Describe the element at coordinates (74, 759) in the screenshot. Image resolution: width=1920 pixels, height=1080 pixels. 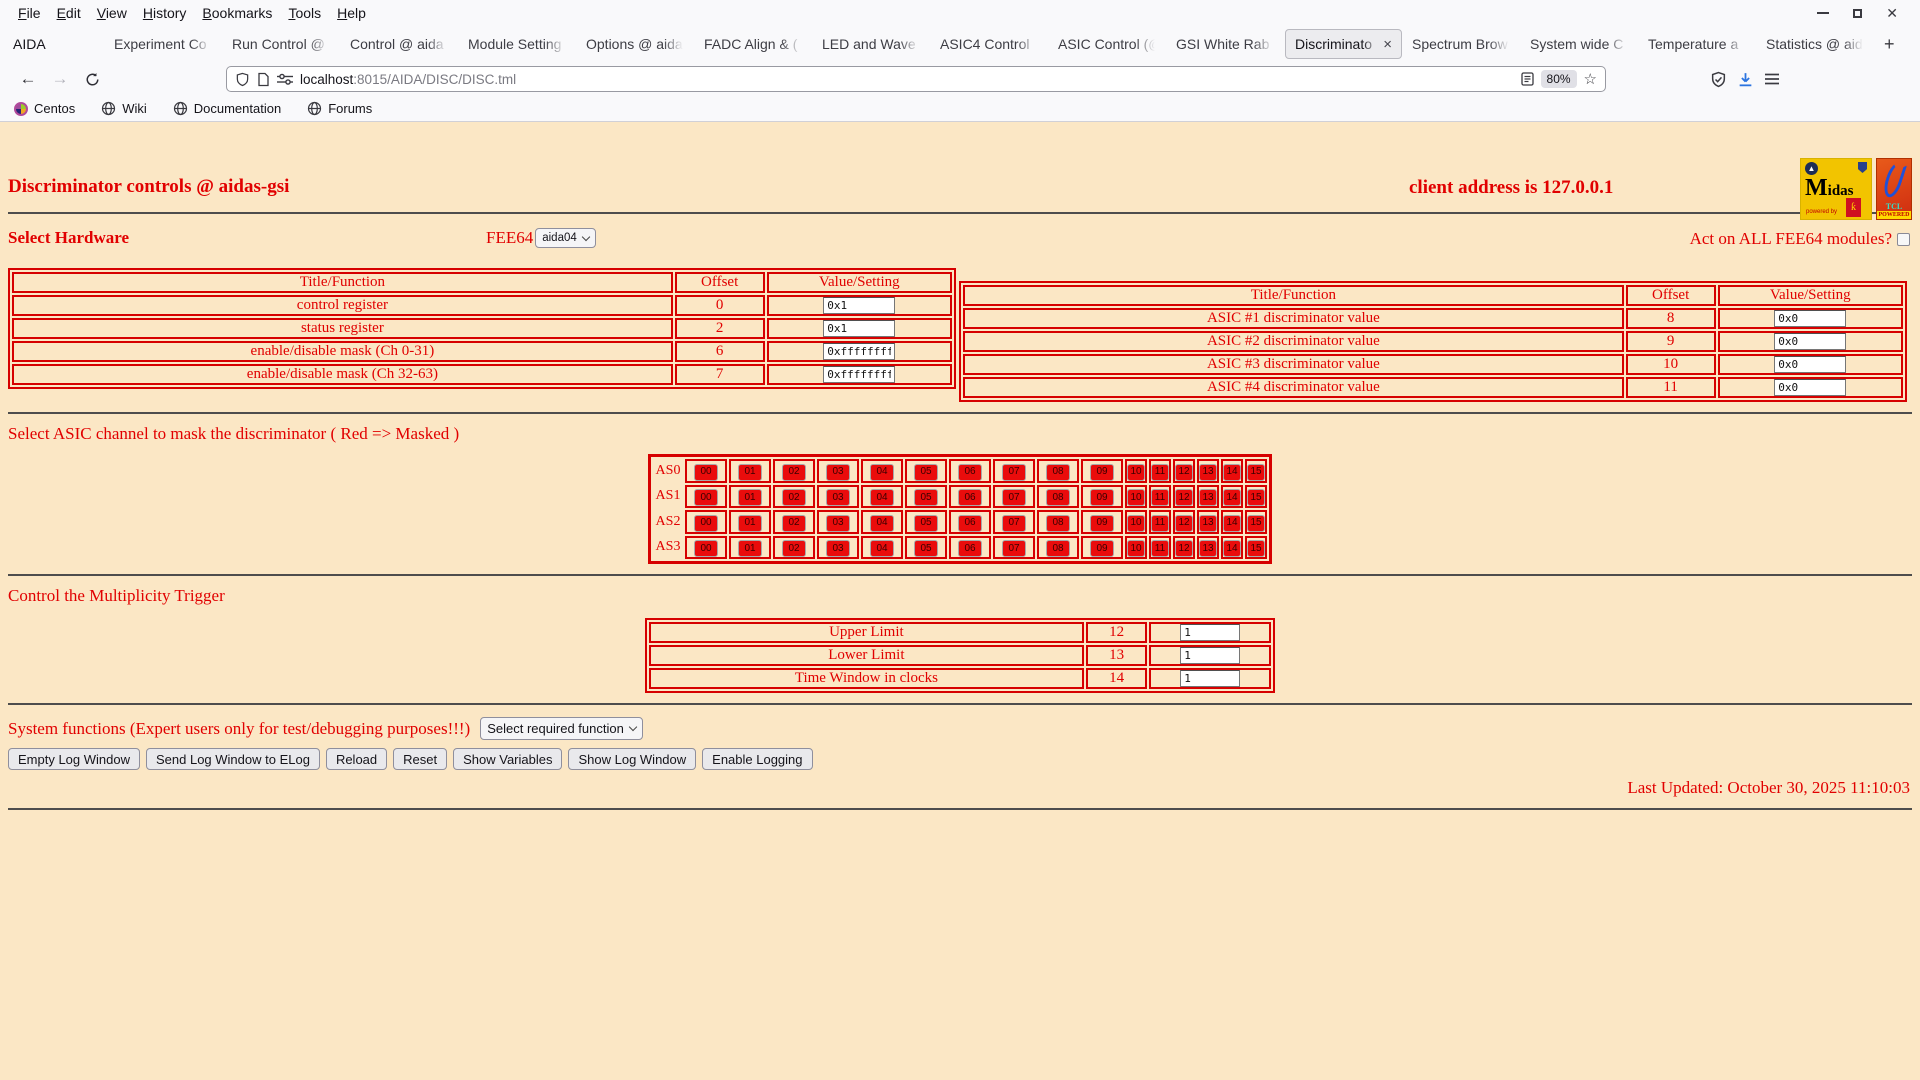
I see `empty-log-window-button: Empty Log Window` at that location.